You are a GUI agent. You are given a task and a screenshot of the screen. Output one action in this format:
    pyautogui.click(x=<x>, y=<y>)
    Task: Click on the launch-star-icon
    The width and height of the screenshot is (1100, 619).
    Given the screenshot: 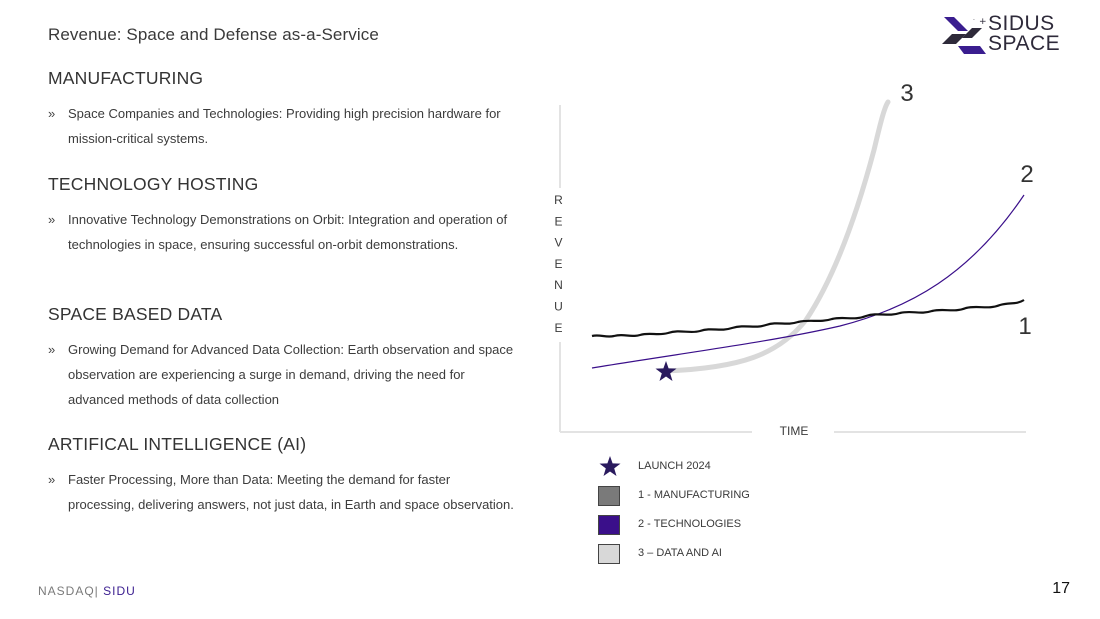 What is the action you would take?
    pyautogui.click(x=666, y=371)
    